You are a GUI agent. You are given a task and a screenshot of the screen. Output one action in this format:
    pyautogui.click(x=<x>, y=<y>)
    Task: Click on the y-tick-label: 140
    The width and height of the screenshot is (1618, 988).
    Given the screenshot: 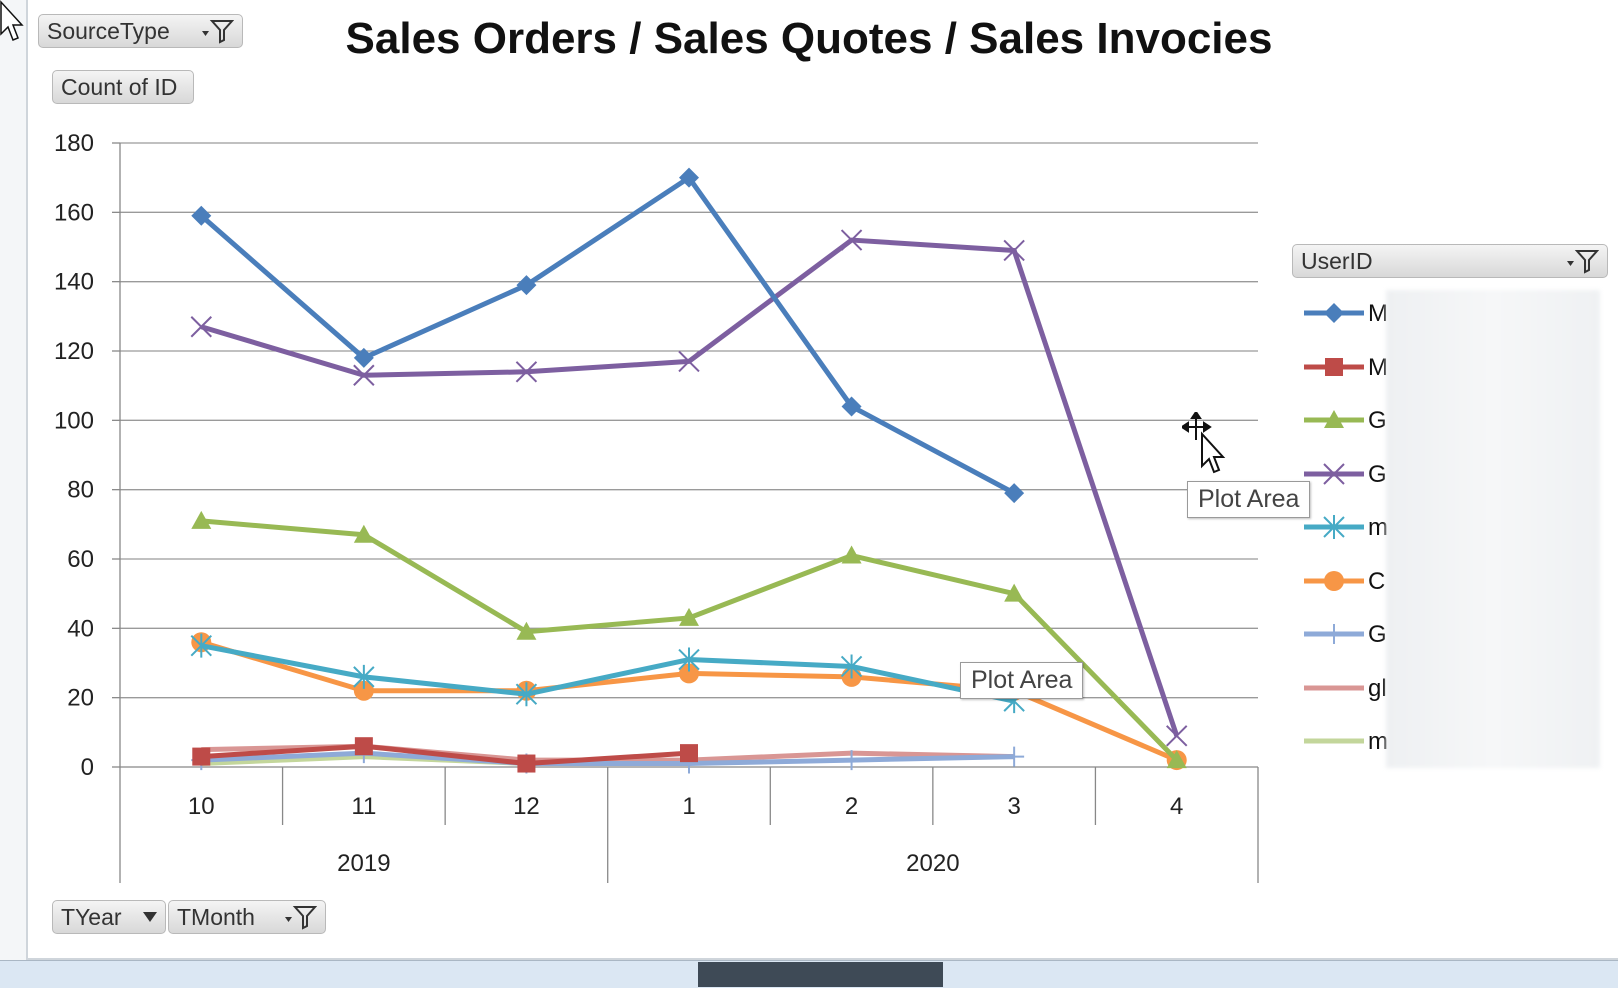 What is the action you would take?
    pyautogui.click(x=74, y=282)
    